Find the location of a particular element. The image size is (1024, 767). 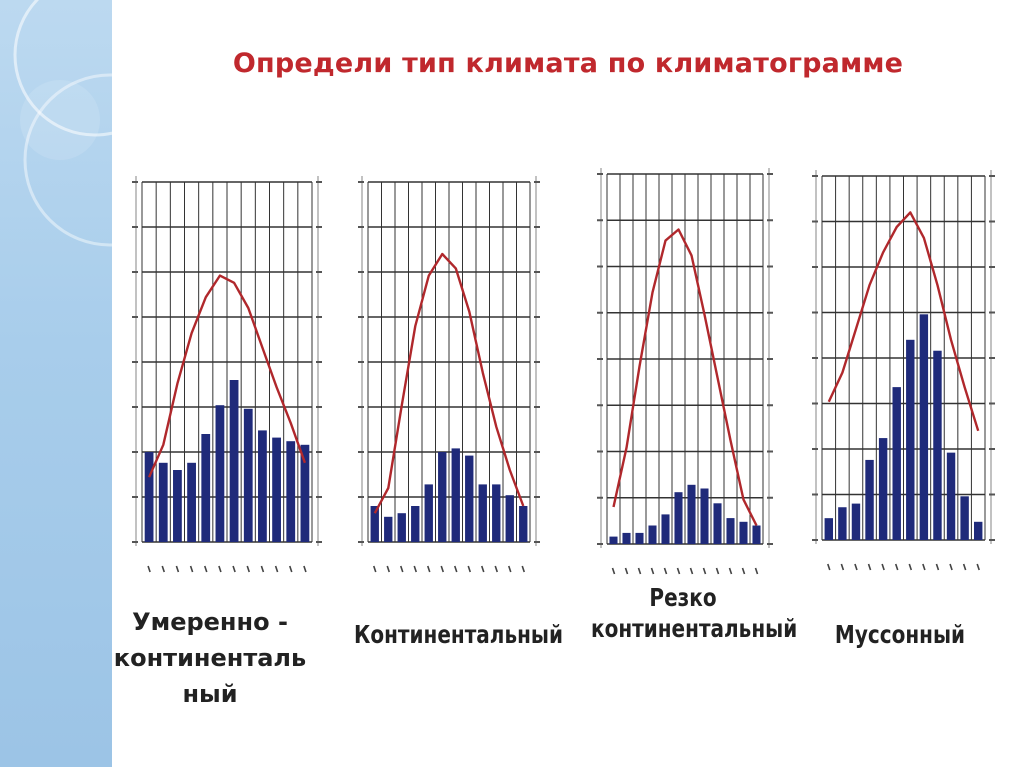

climate-label-1-line-3: ный is located at coordinates (210, 694).